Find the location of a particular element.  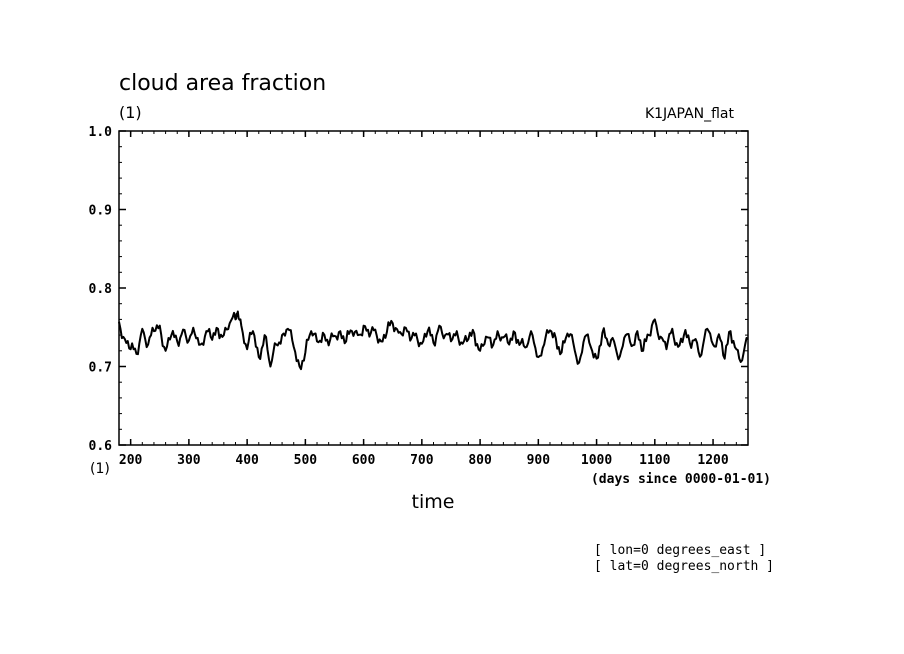

x-tick-label: 1200 is located at coordinates (712, 460).